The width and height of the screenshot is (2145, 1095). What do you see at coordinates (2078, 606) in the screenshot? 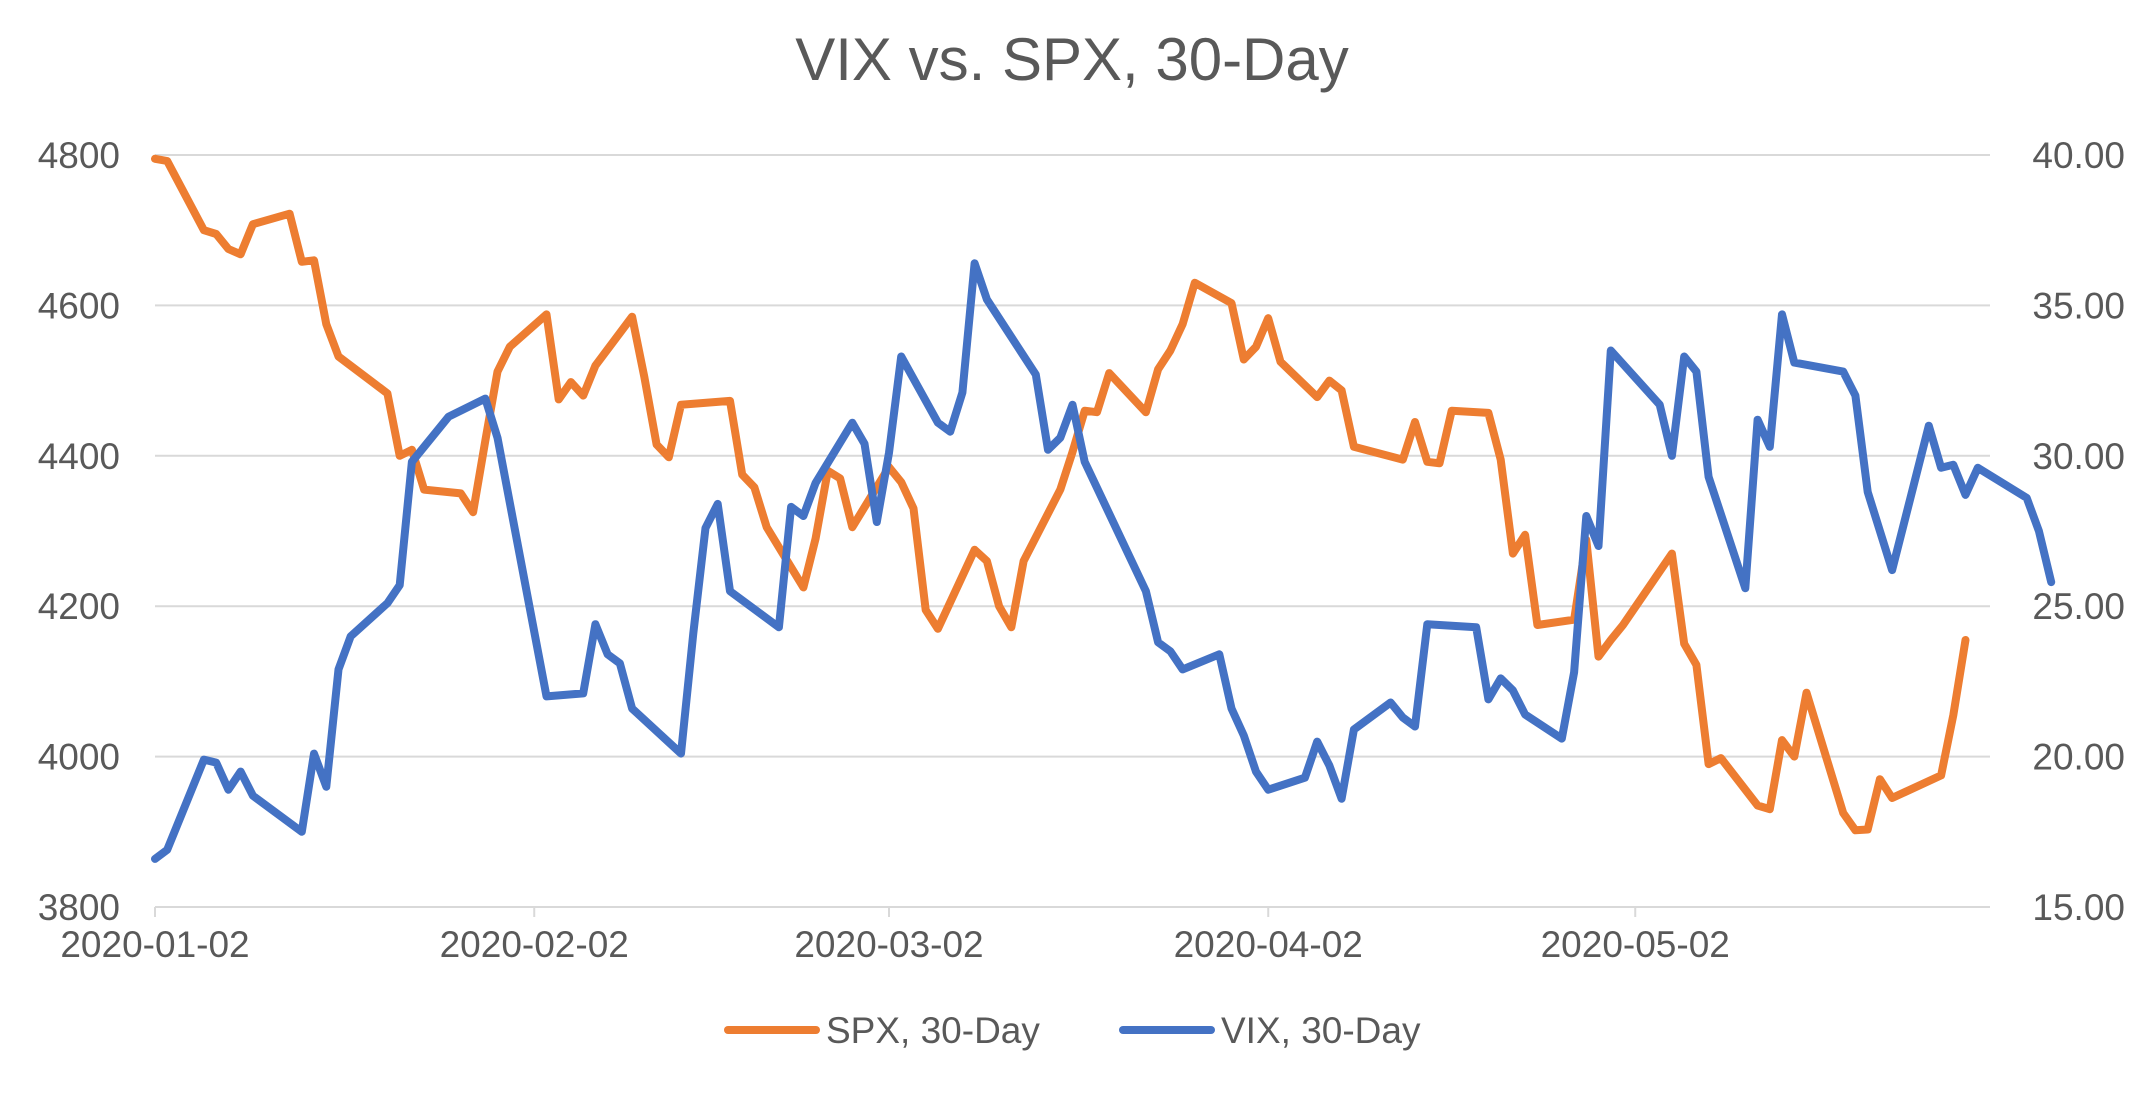
I see `y-right-tick-label: 25.00` at bounding box center [2078, 606].